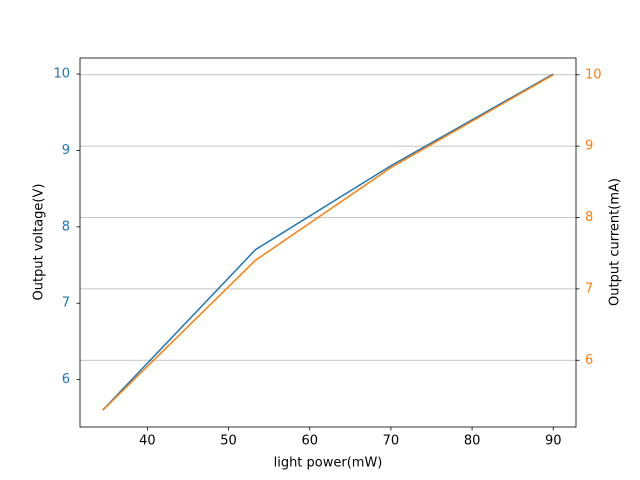  Describe the element at coordinates (66, 303) in the screenshot. I see `y-tick-label: 7` at that location.